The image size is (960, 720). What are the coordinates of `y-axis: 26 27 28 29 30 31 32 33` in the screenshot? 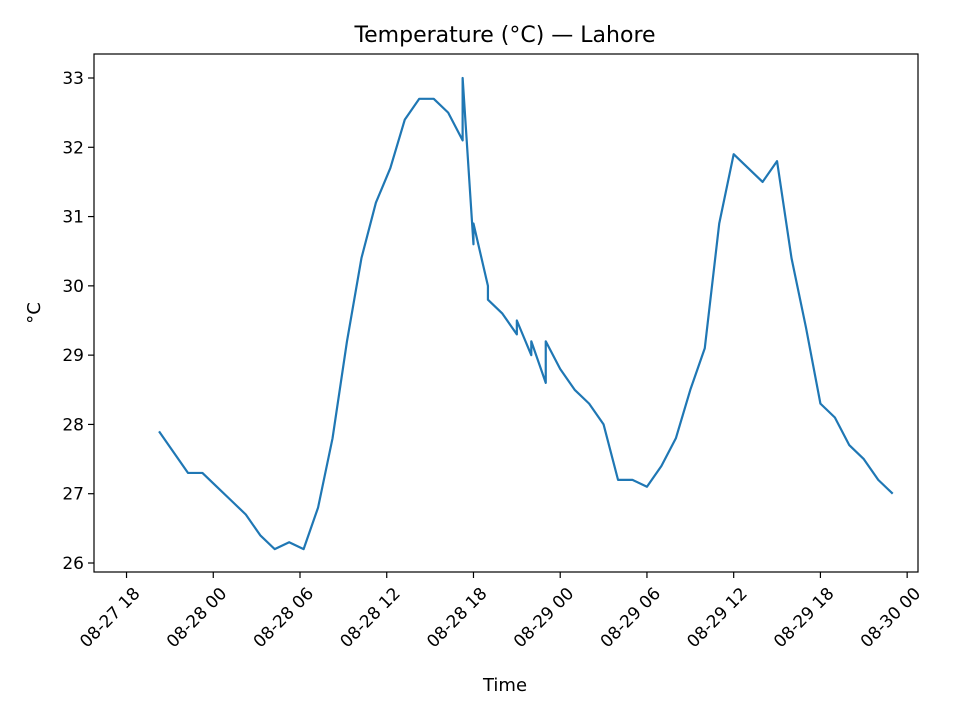 It's located at (78, 321).